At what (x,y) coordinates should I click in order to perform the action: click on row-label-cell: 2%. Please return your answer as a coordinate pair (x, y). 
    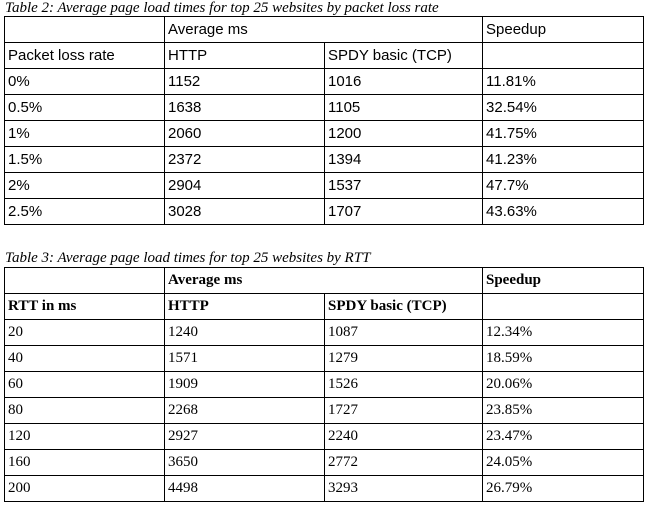
    Looking at the image, I should click on (84, 185).